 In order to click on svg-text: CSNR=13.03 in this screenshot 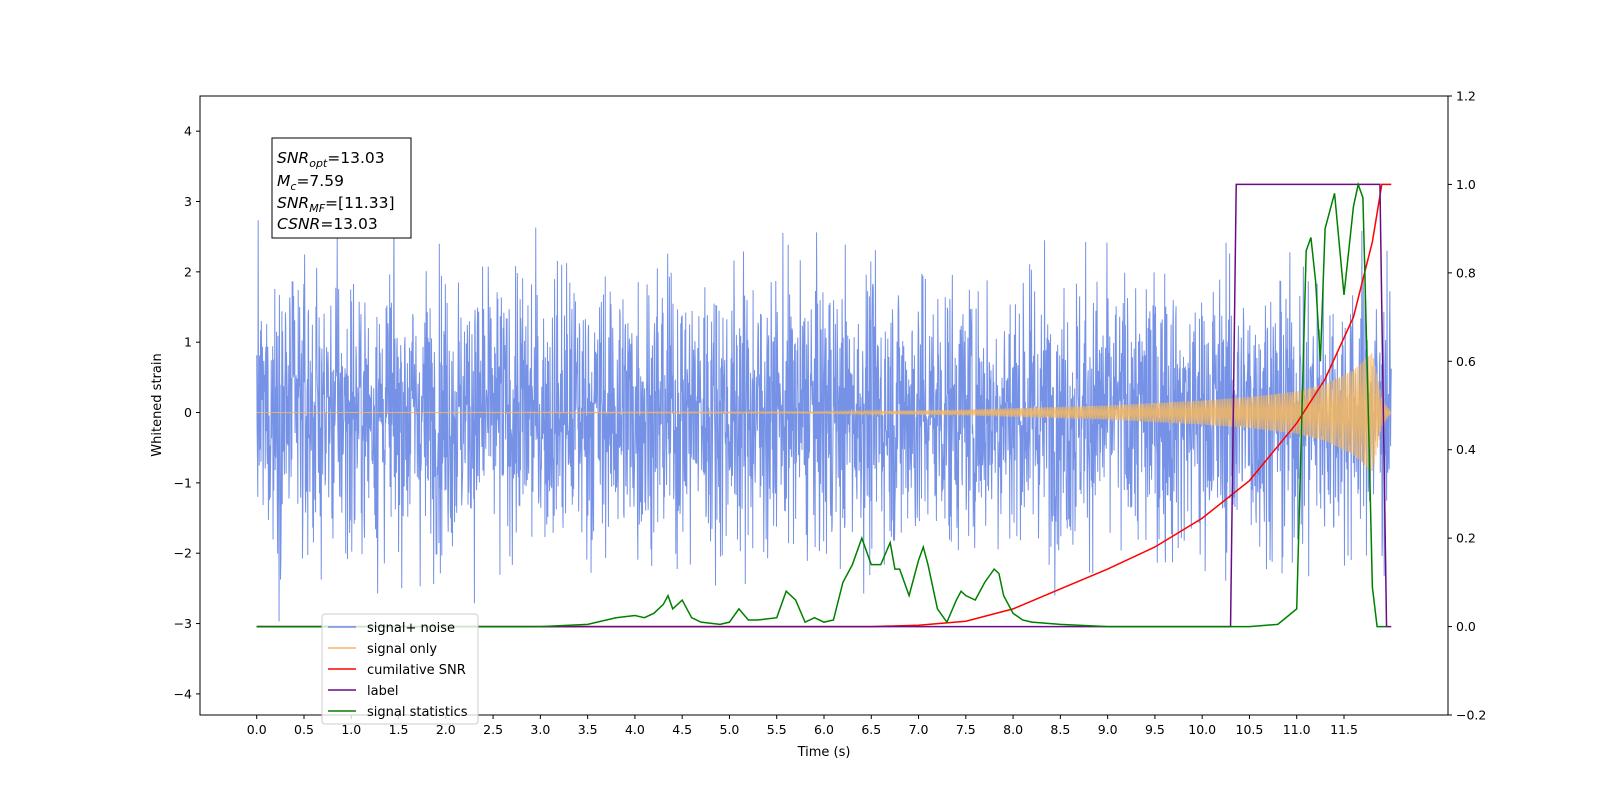, I will do `click(327, 224)`.